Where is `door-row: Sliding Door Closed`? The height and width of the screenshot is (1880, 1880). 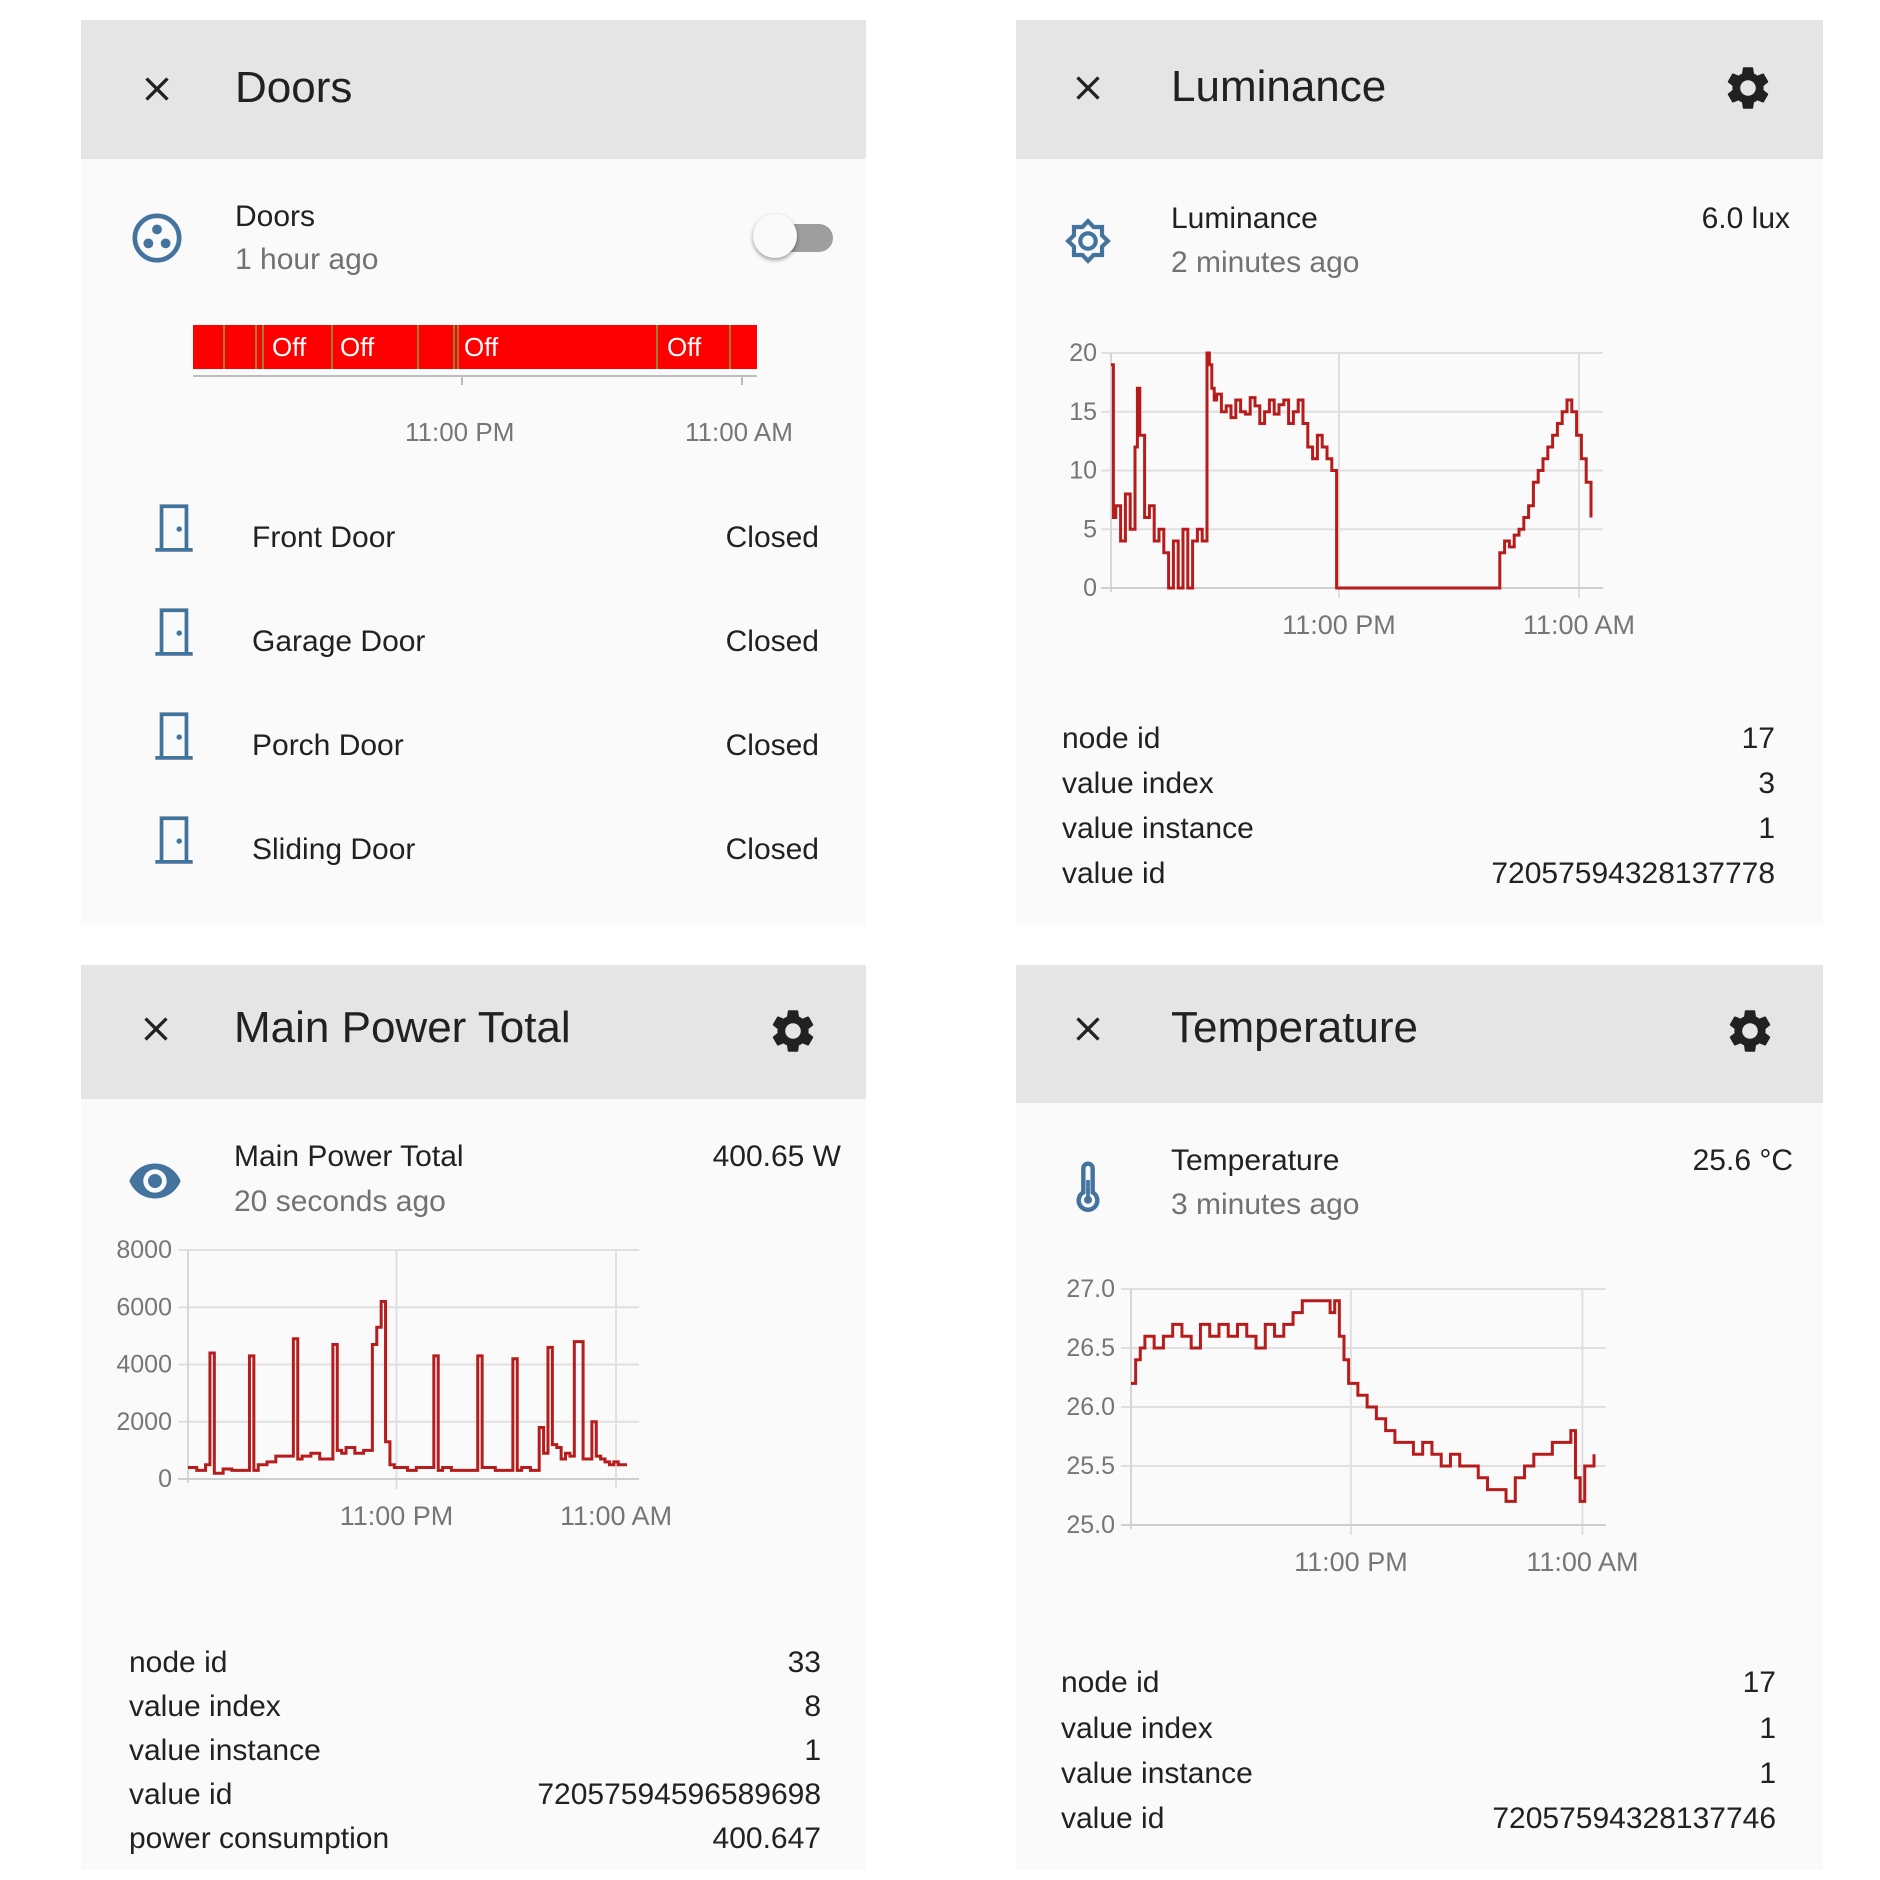 door-row: Sliding Door Closed is located at coordinates (473, 852).